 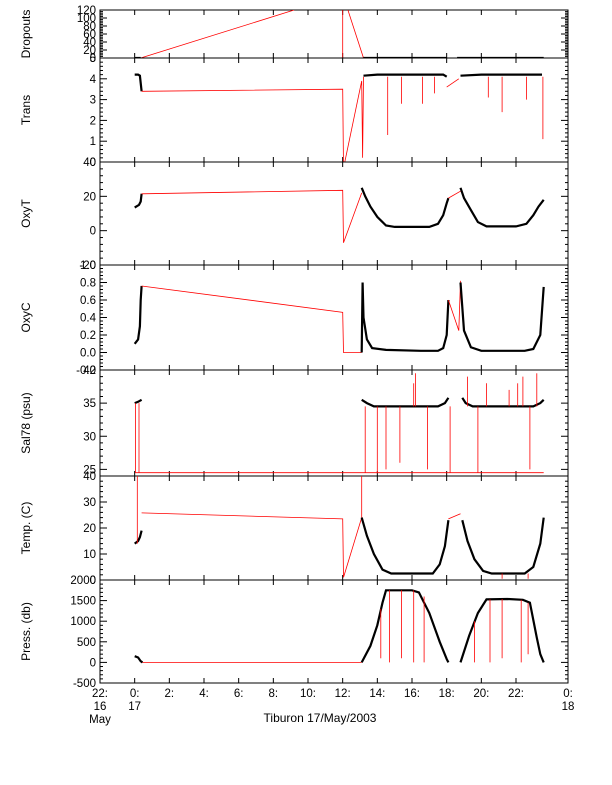 I want to click on y-tick-label: 0.2, so click(x=88, y=336).